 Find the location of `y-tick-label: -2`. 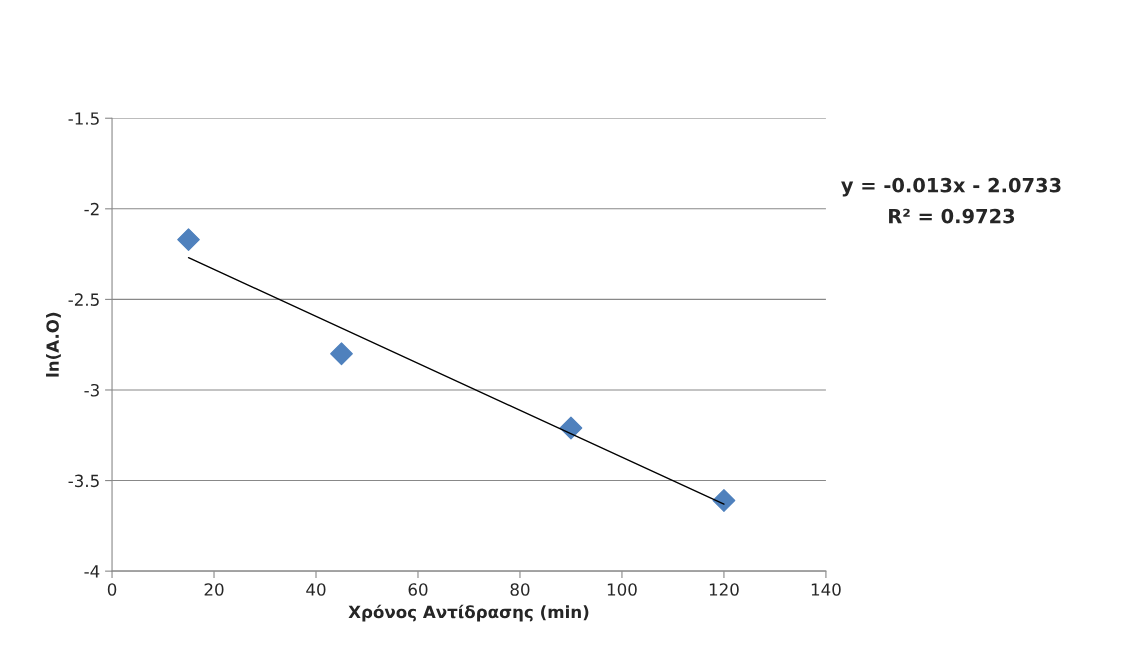

y-tick-label: -2 is located at coordinates (91, 209).